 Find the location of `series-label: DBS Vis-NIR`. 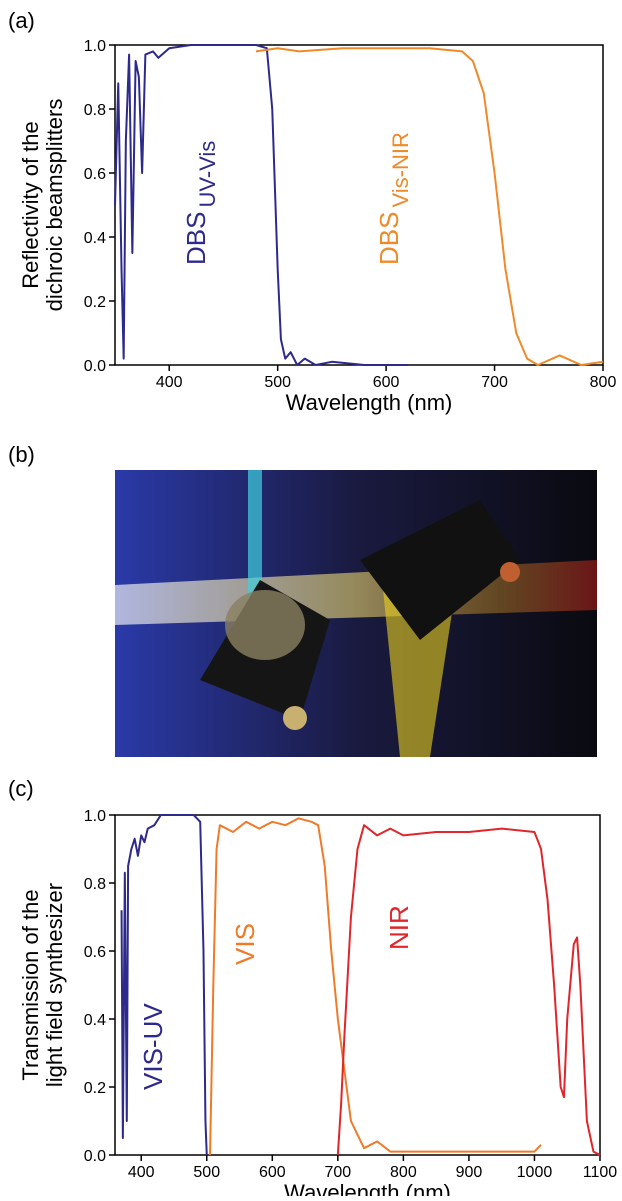

series-label: DBS Vis-NIR is located at coordinates (393, 198).